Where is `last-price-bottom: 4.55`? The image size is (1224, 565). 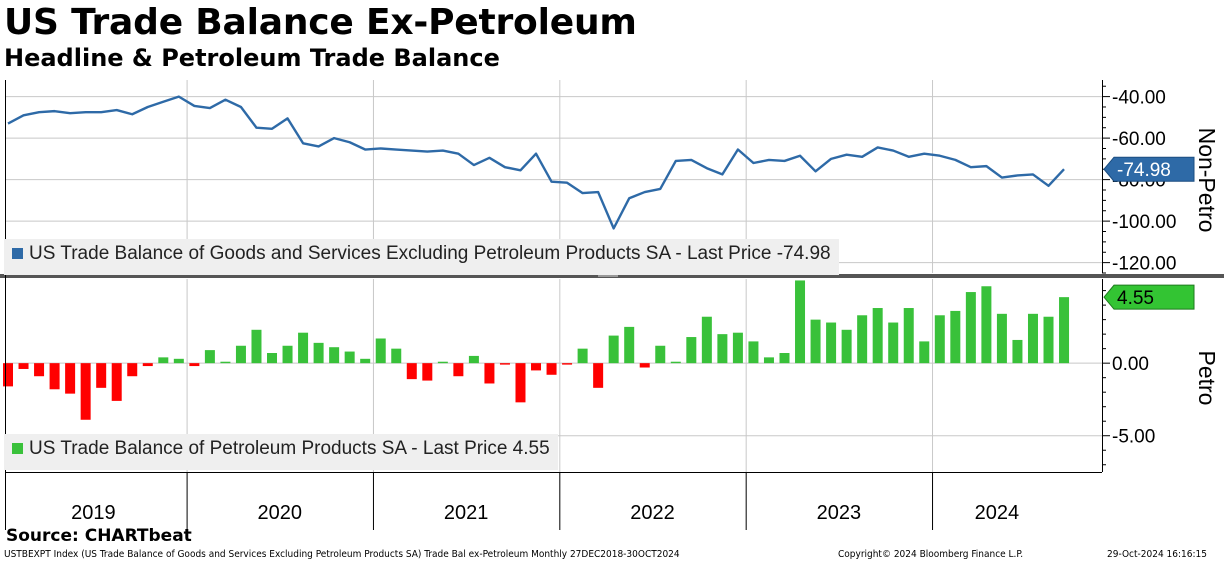 last-price-bottom: 4.55 is located at coordinates (1149, 297).